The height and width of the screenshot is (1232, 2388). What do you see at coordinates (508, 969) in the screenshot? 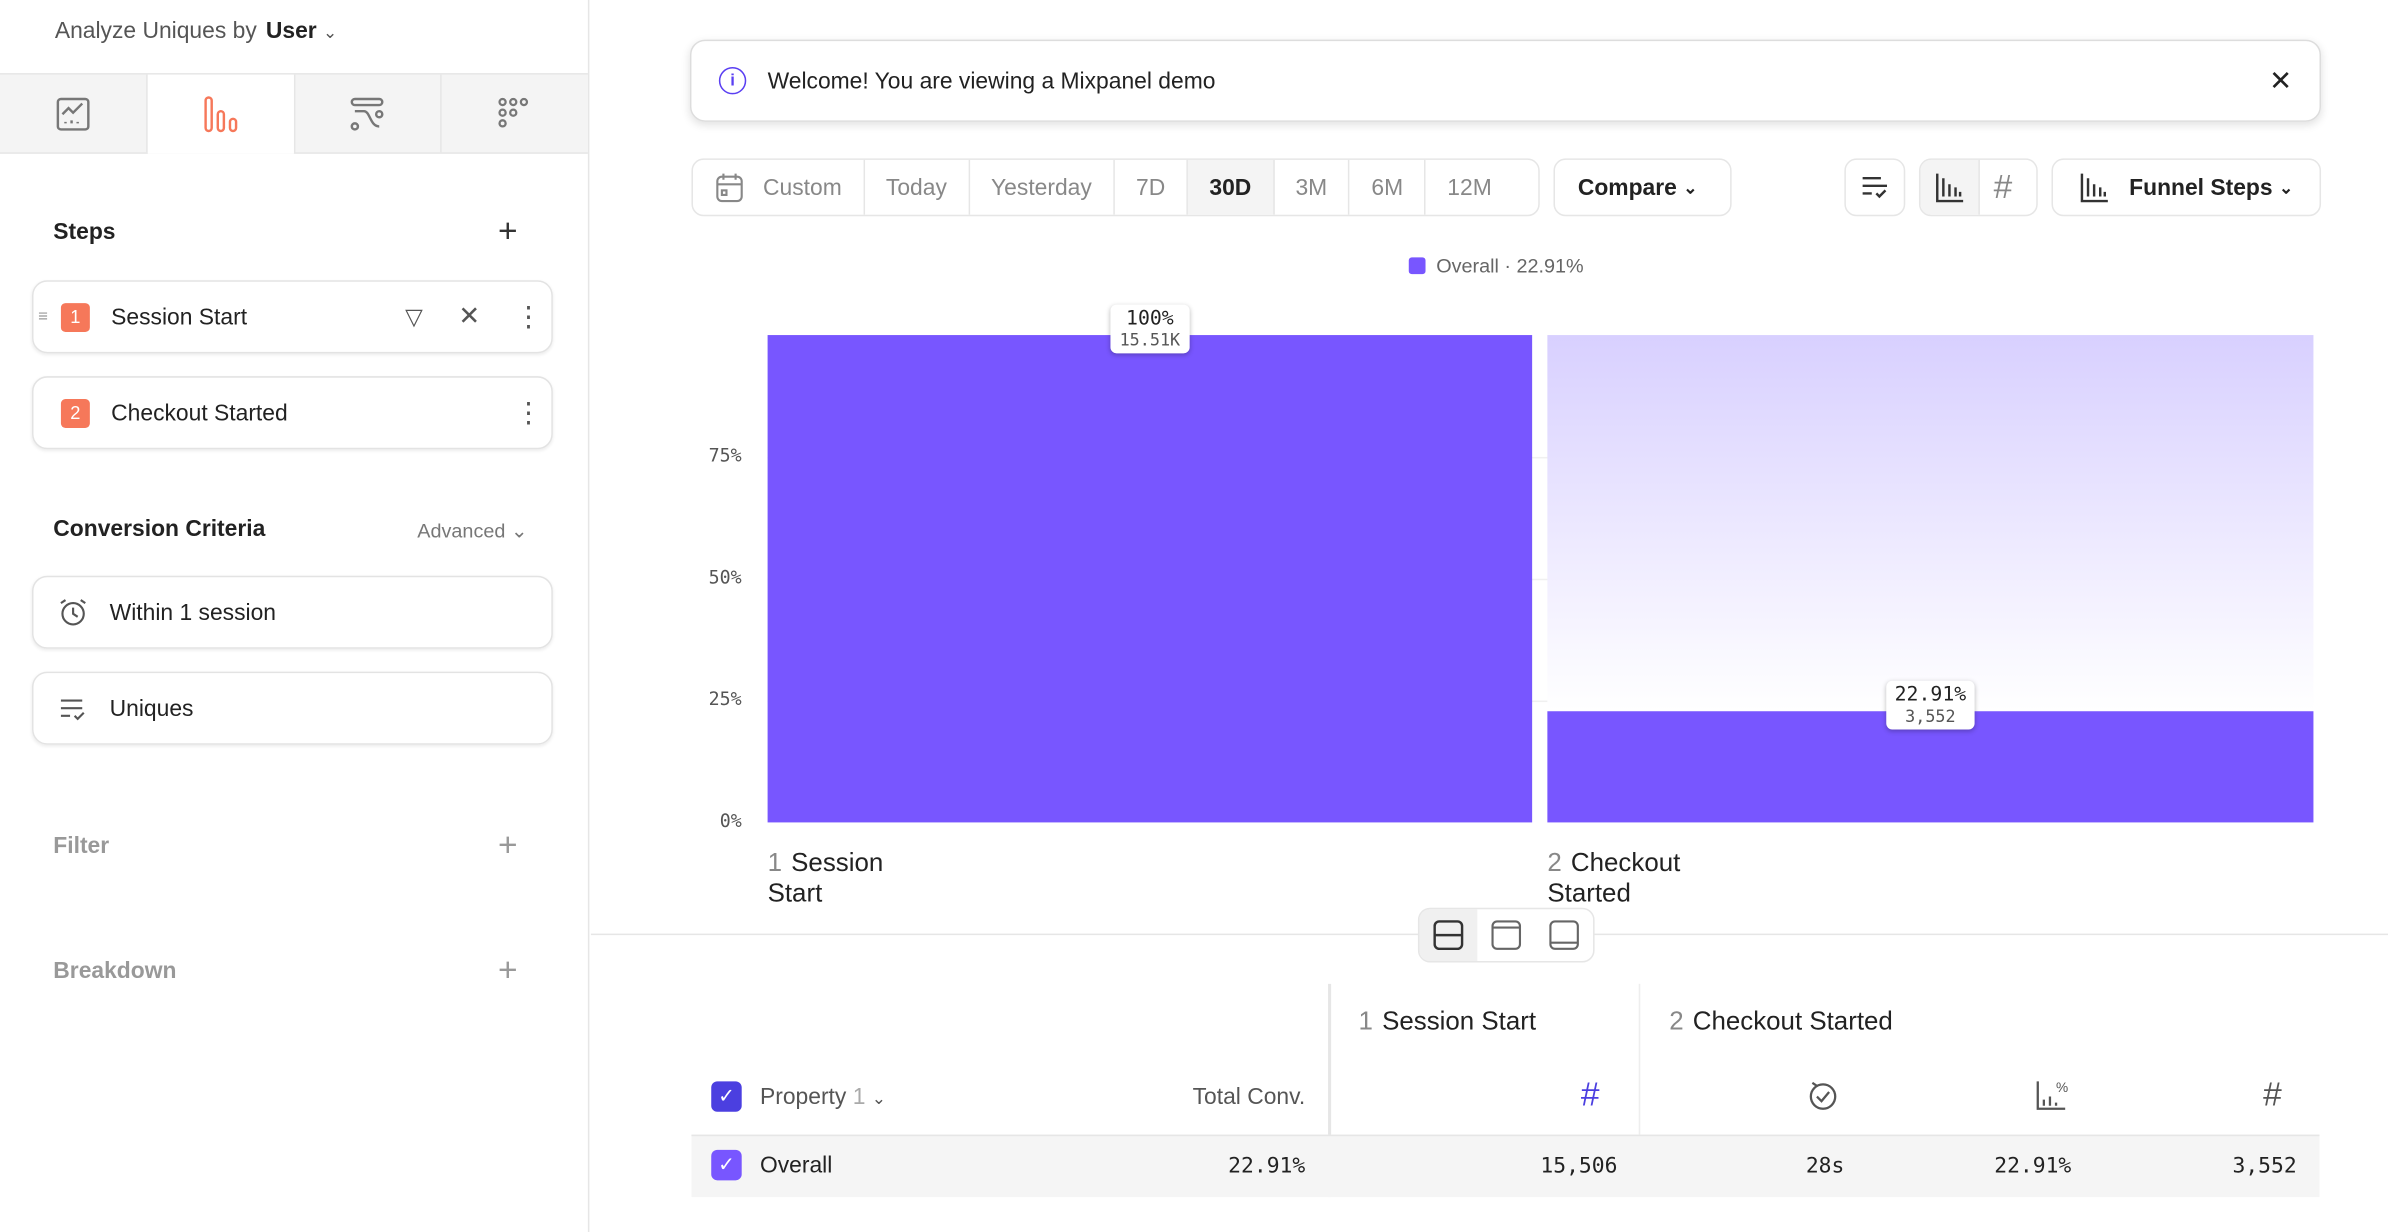
I see `add-breakdown-button: +` at bounding box center [508, 969].